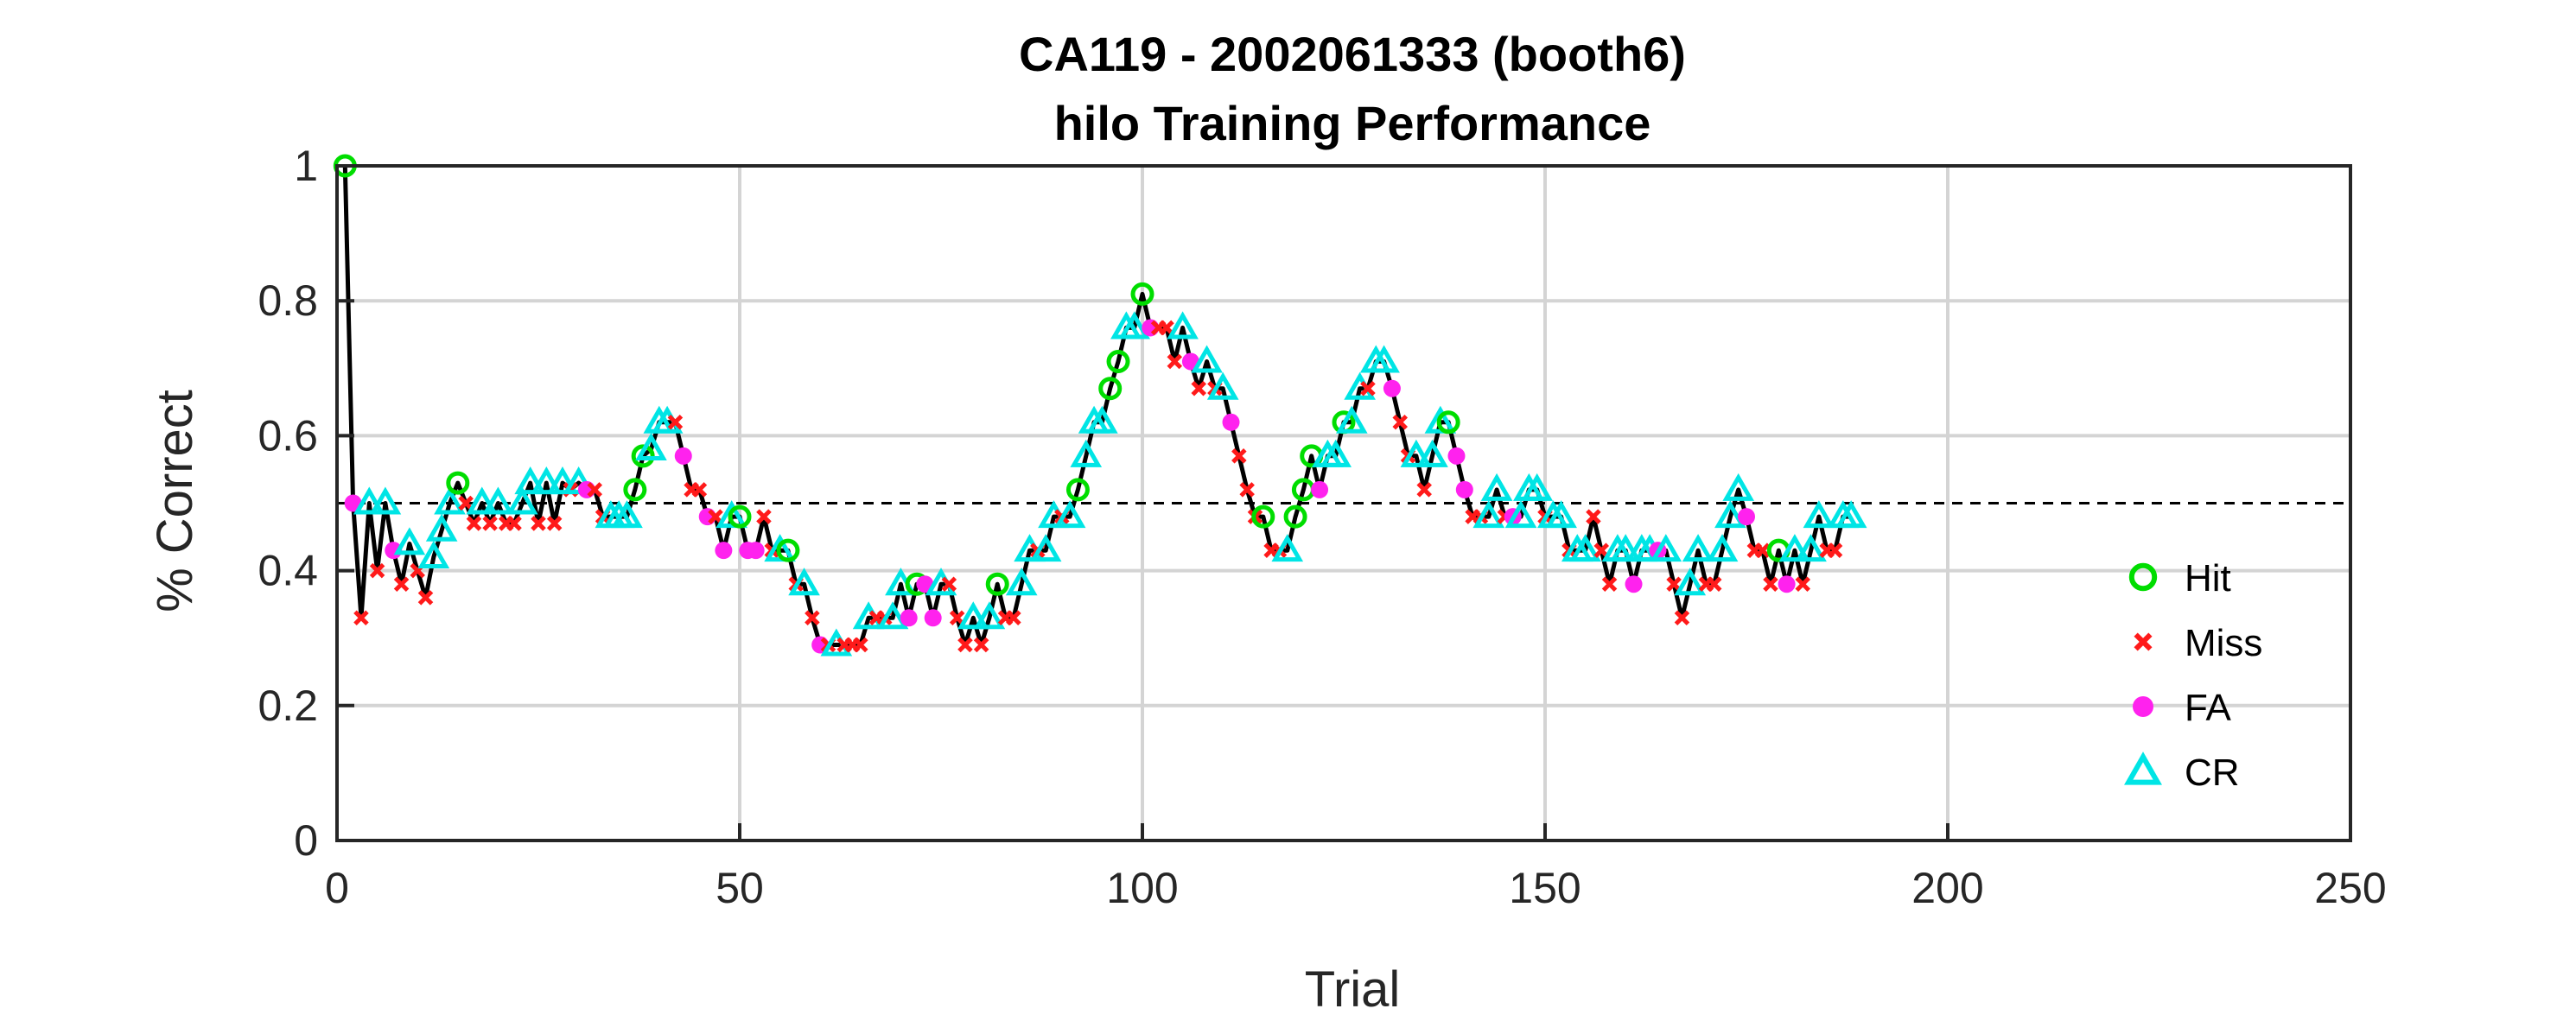 This screenshot has width=2576, height=1015. What do you see at coordinates (1947, 888) in the screenshot?
I see `x-tick-label: 200` at bounding box center [1947, 888].